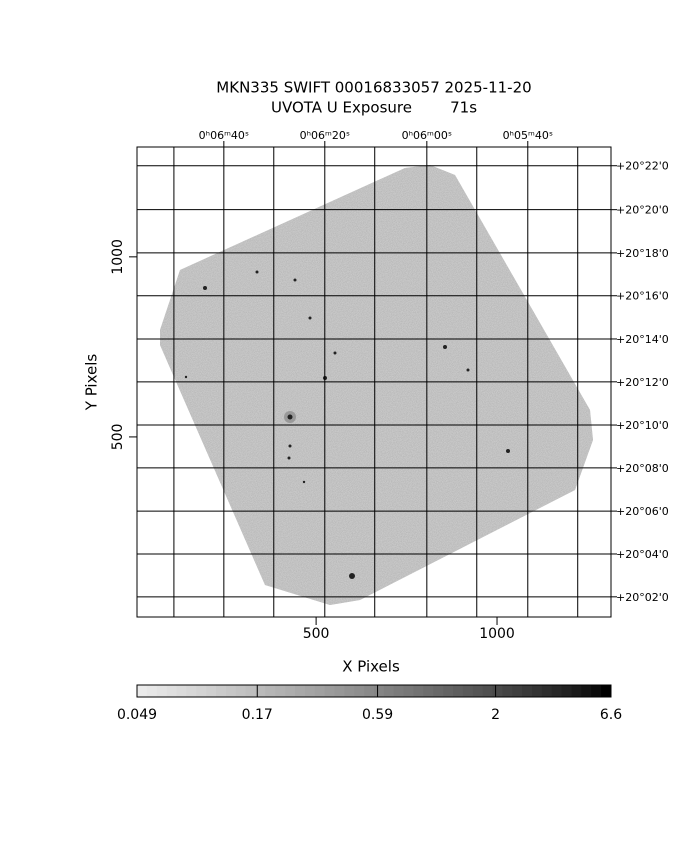 The height and width of the screenshot is (854, 680). I want to click on y2-tick-label: +20°06'0, so click(642, 511).